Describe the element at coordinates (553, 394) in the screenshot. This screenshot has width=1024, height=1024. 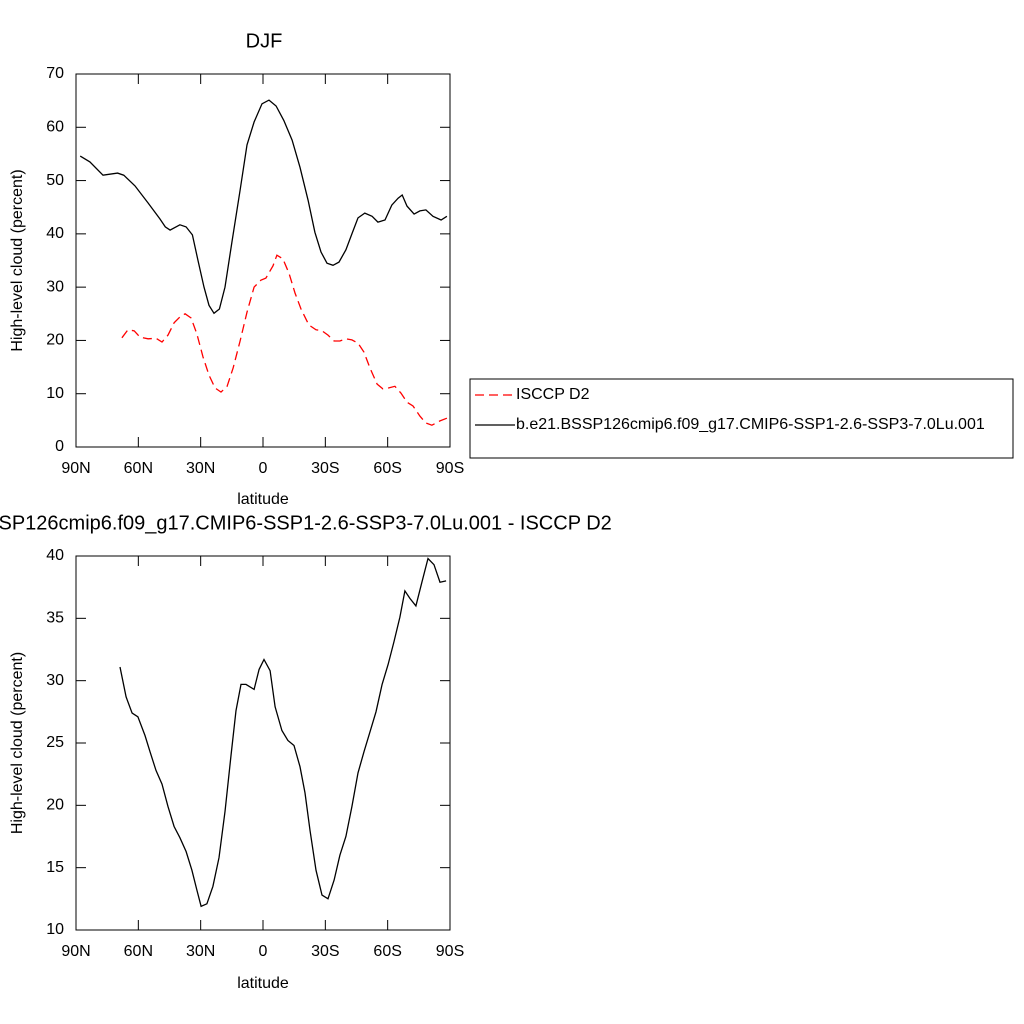
I see `legend-label: ISCCP D2` at that location.